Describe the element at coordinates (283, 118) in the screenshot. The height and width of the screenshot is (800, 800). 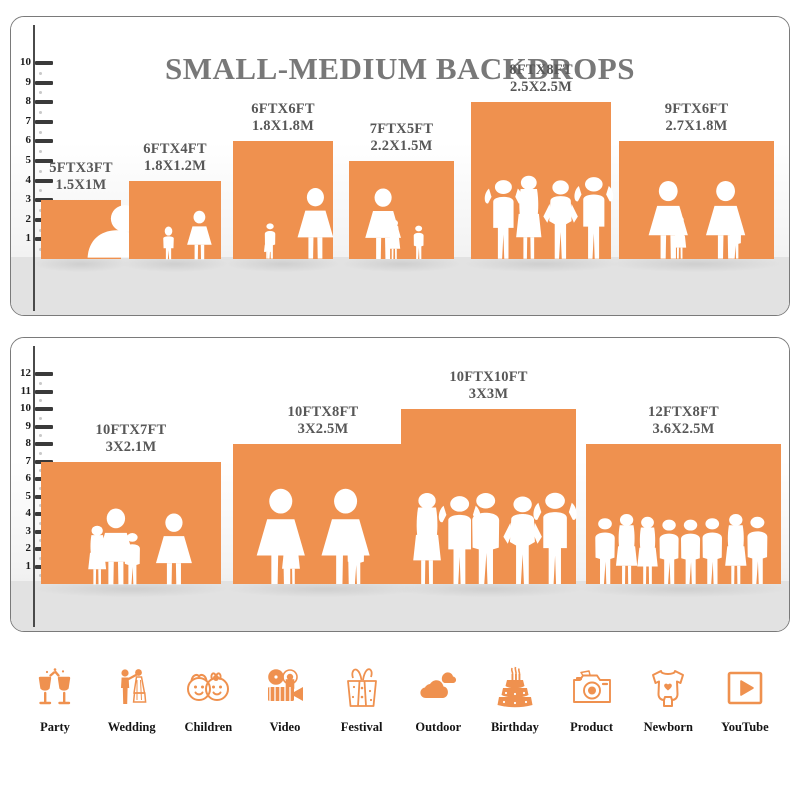
I see `bar-6ftx6ft-label: 6FTX6FT 1.8X1.8M` at that location.